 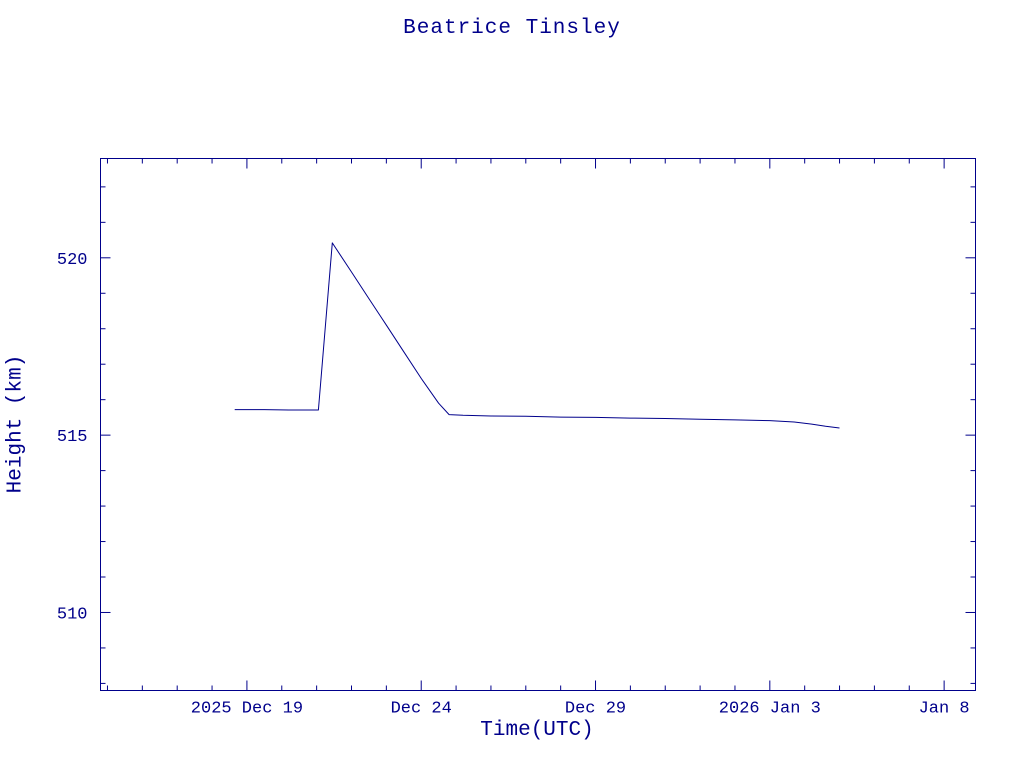 I want to click on x-tick-label: Dec 24, so click(x=421, y=709).